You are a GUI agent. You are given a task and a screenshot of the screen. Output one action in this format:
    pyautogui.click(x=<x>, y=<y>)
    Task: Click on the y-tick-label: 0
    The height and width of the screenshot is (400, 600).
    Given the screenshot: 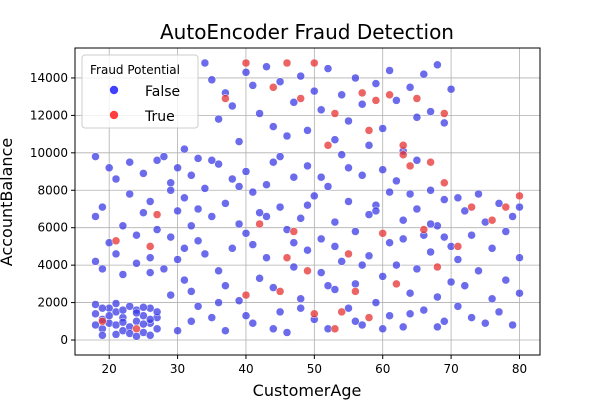 What is the action you would take?
    pyautogui.click(x=64, y=340)
    